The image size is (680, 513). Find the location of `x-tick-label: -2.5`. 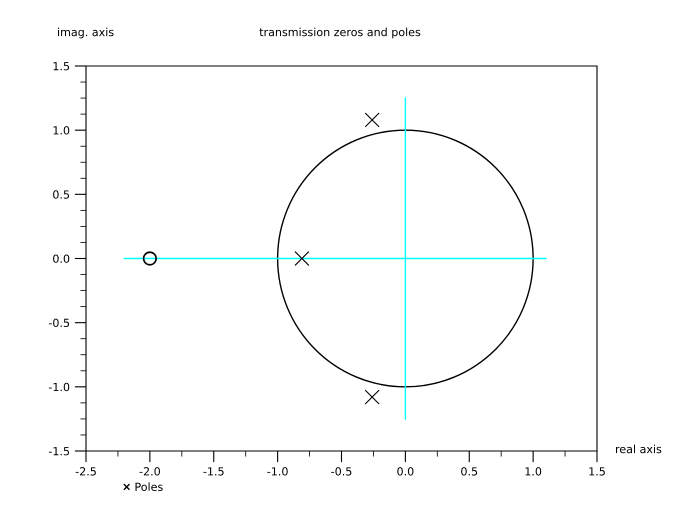

x-tick-label: -2.5 is located at coordinates (86, 471).